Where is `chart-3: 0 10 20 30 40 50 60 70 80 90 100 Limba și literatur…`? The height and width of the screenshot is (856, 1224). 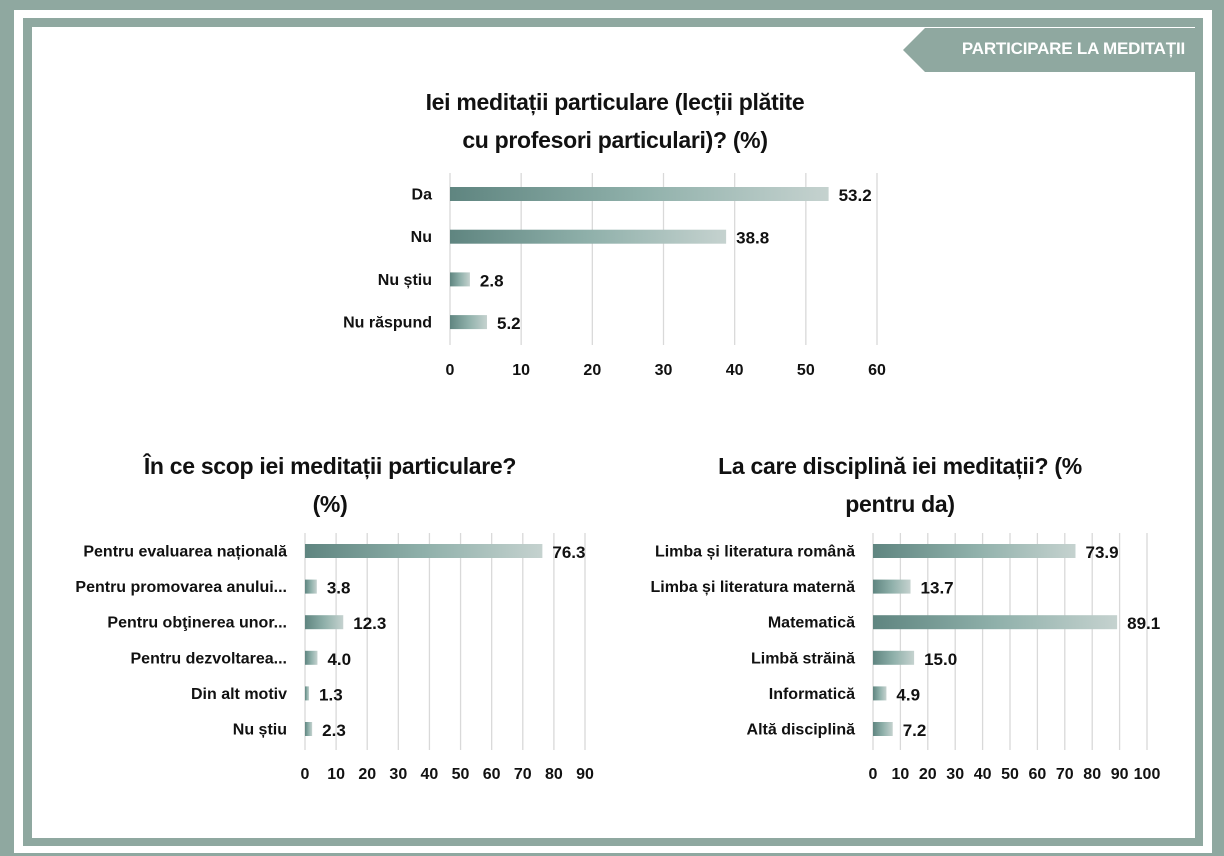 chart-3: 0 10 20 30 40 50 60 70 80 90 100 Limba și literatur… is located at coordinates (905, 658).